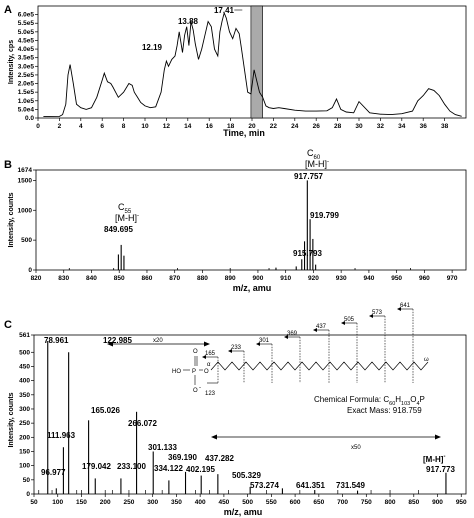  What do you see at coordinates (200, 388) in the screenshot?
I see `phosphate-charge: -` at bounding box center [200, 388].